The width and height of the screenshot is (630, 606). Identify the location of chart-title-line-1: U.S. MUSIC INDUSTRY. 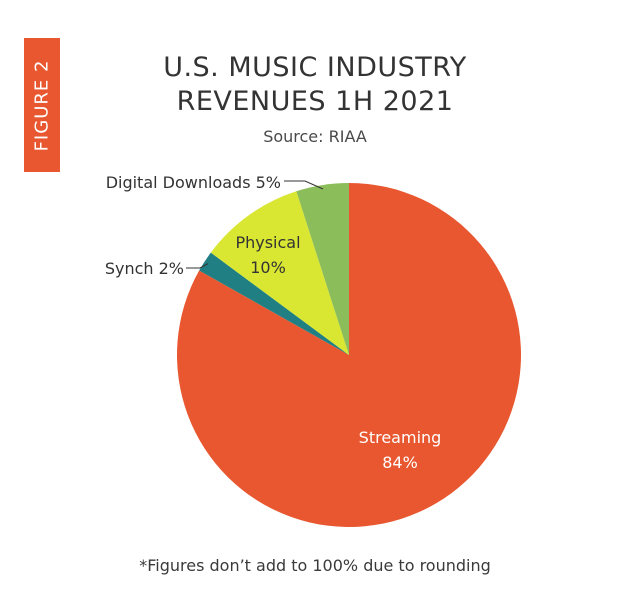
(315, 67).